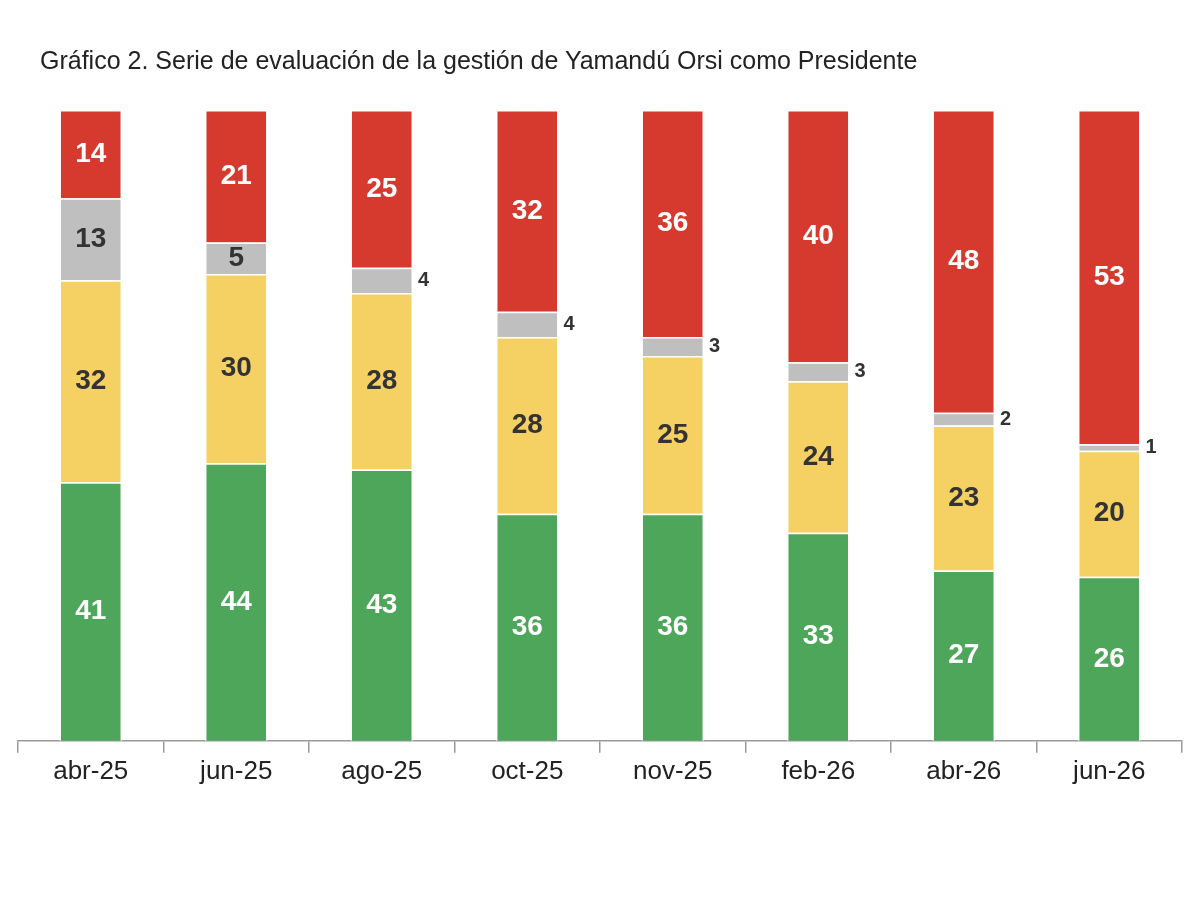 The image size is (1200, 898). Describe the element at coordinates (91, 152) in the screenshot. I see `data-label: 14` at that location.